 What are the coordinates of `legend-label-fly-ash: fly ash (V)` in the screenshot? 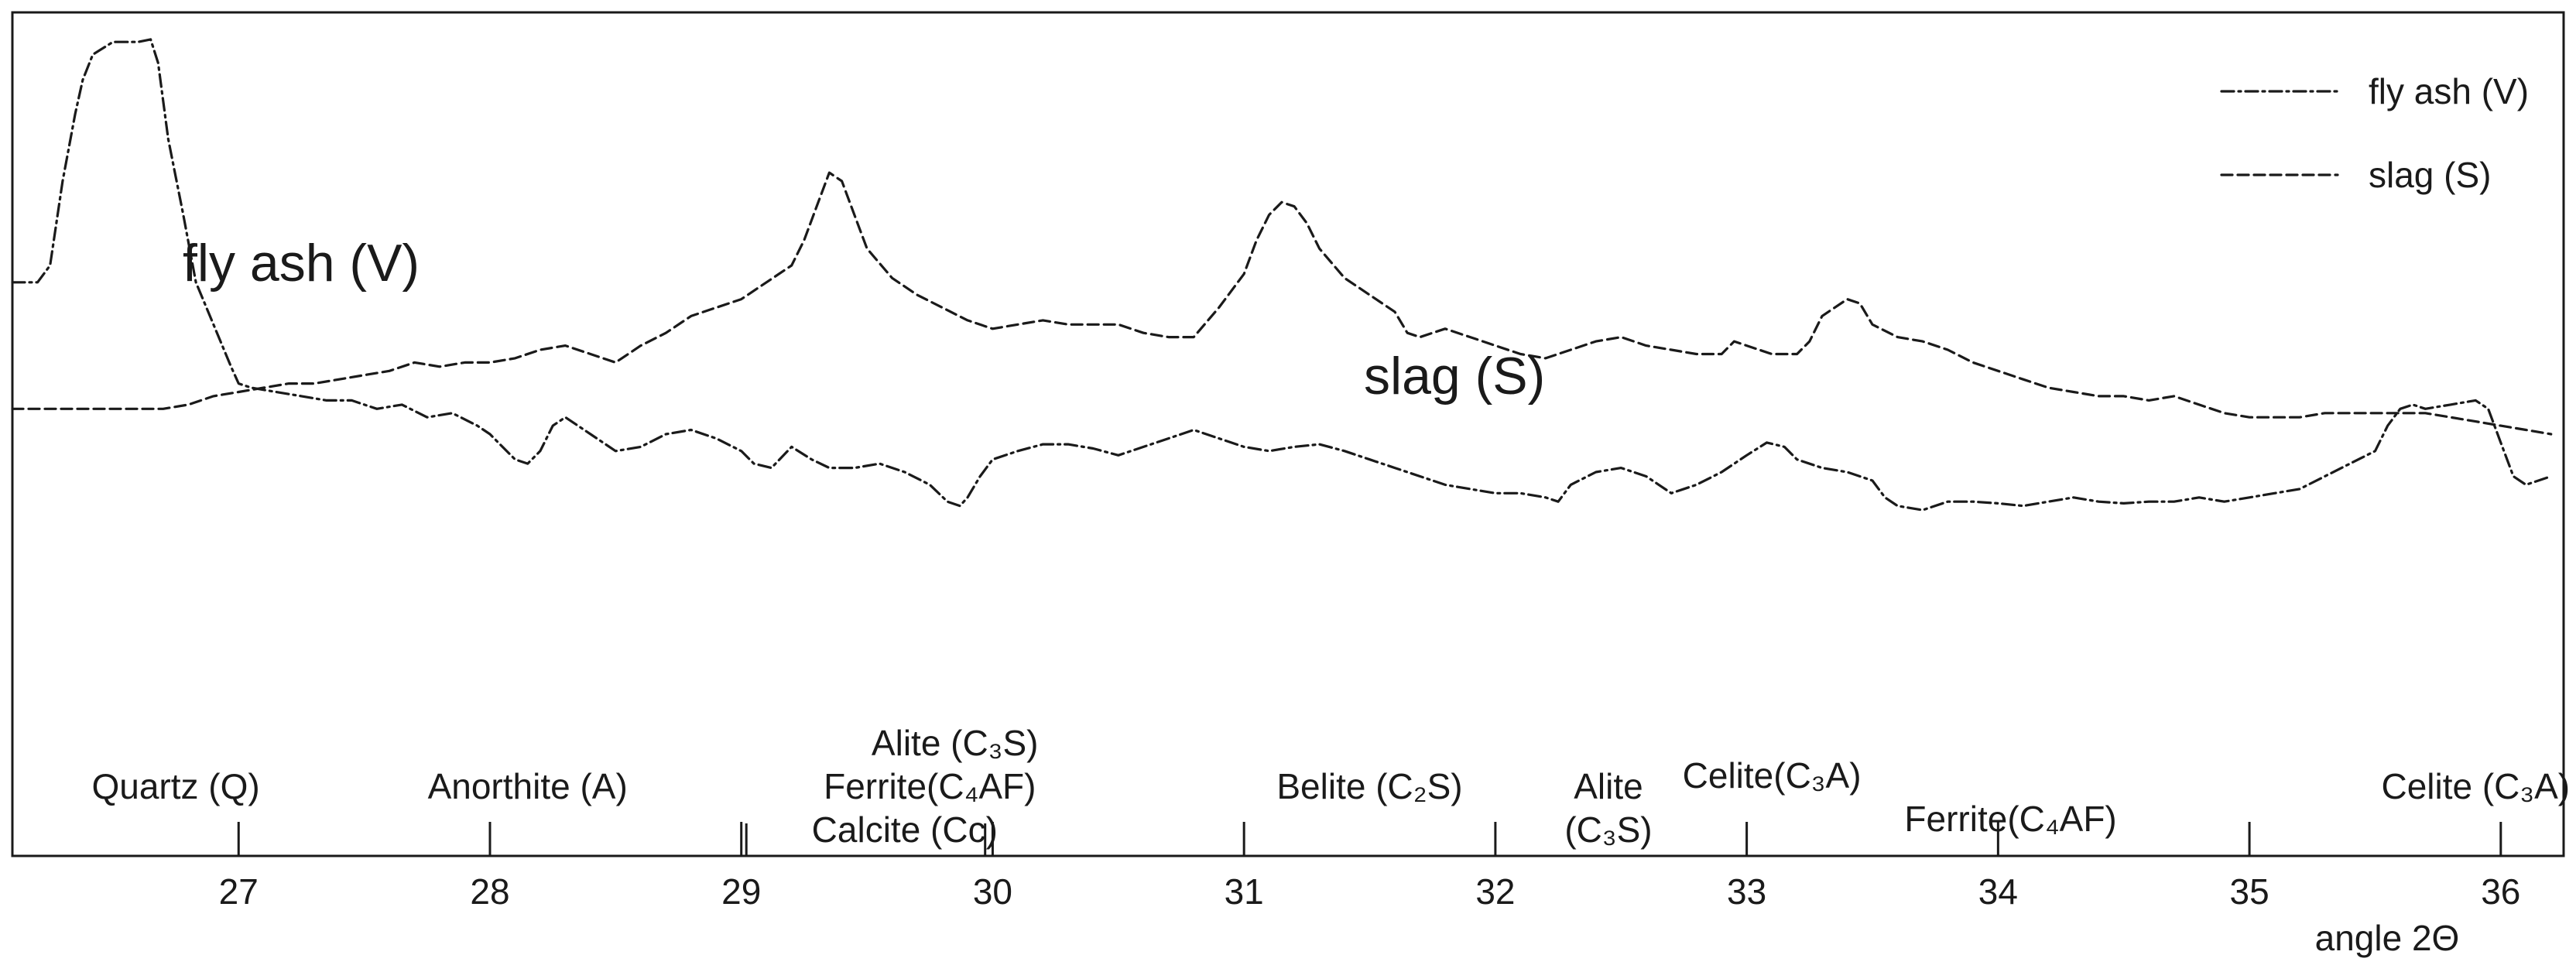 It's located at (2449, 91).